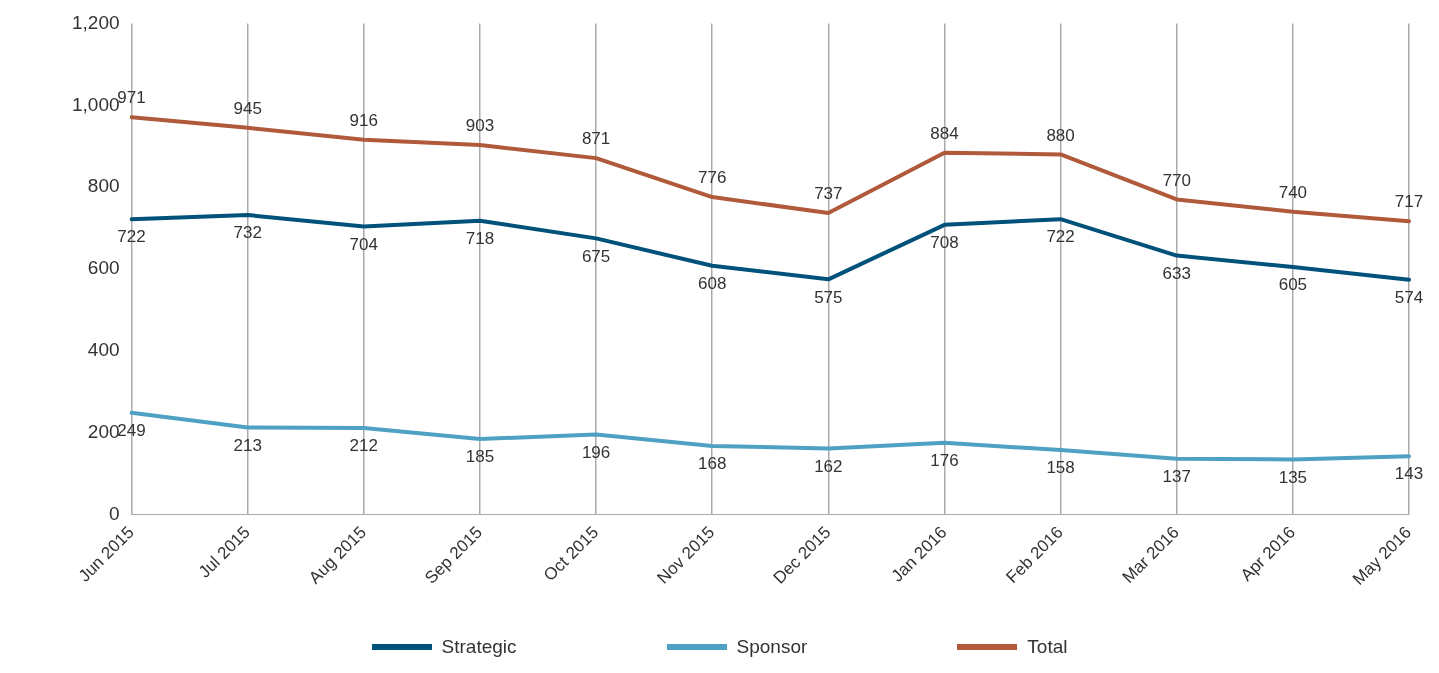  What do you see at coordinates (363, 120) in the screenshot?
I see `data-label: 916` at bounding box center [363, 120].